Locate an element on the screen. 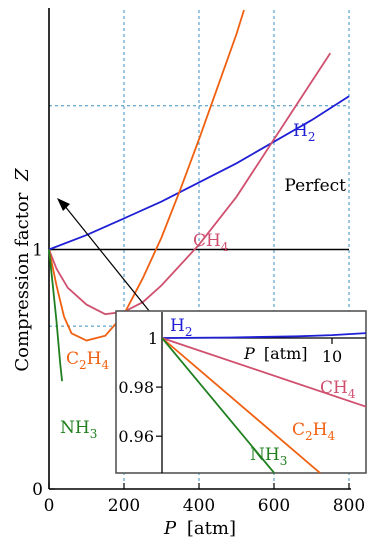  series-line-nh3 is located at coordinates (55, 315).